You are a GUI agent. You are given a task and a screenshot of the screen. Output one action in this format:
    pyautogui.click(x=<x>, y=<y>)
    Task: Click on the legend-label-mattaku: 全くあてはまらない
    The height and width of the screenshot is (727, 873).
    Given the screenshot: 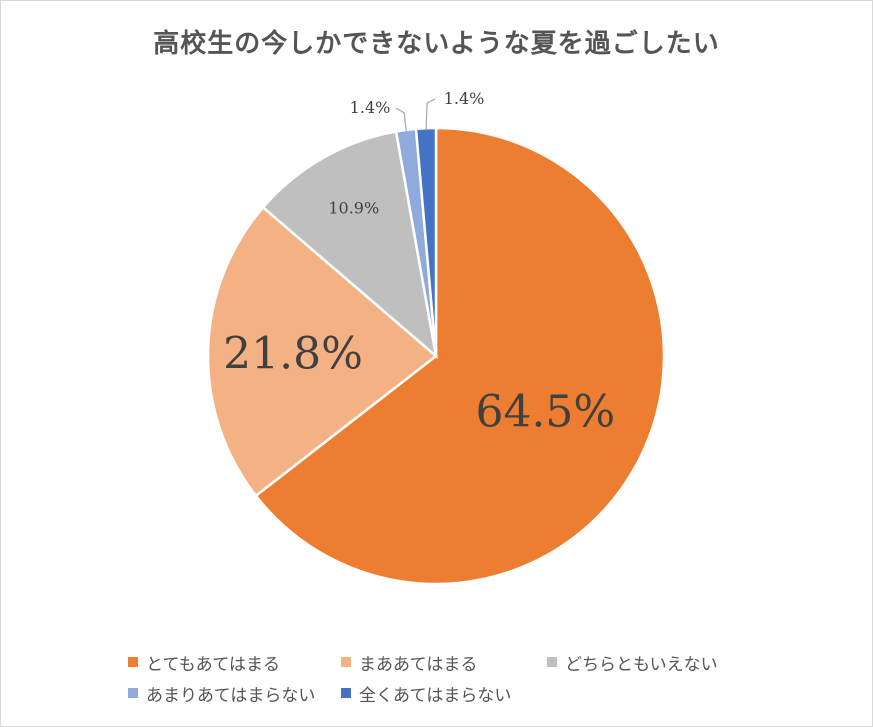 What is the action you would take?
    pyautogui.click(x=435, y=695)
    